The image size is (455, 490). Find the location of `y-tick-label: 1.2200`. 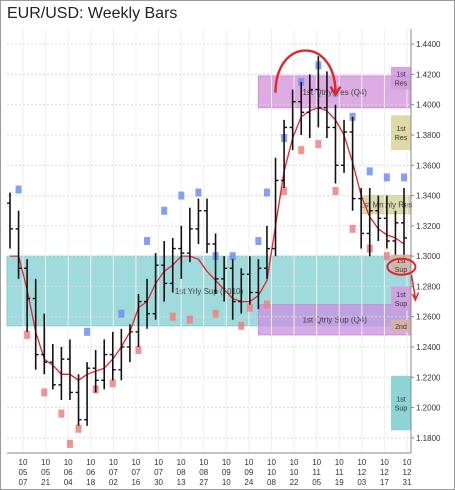

y-tick-label: 1.2200 is located at coordinates (428, 377).